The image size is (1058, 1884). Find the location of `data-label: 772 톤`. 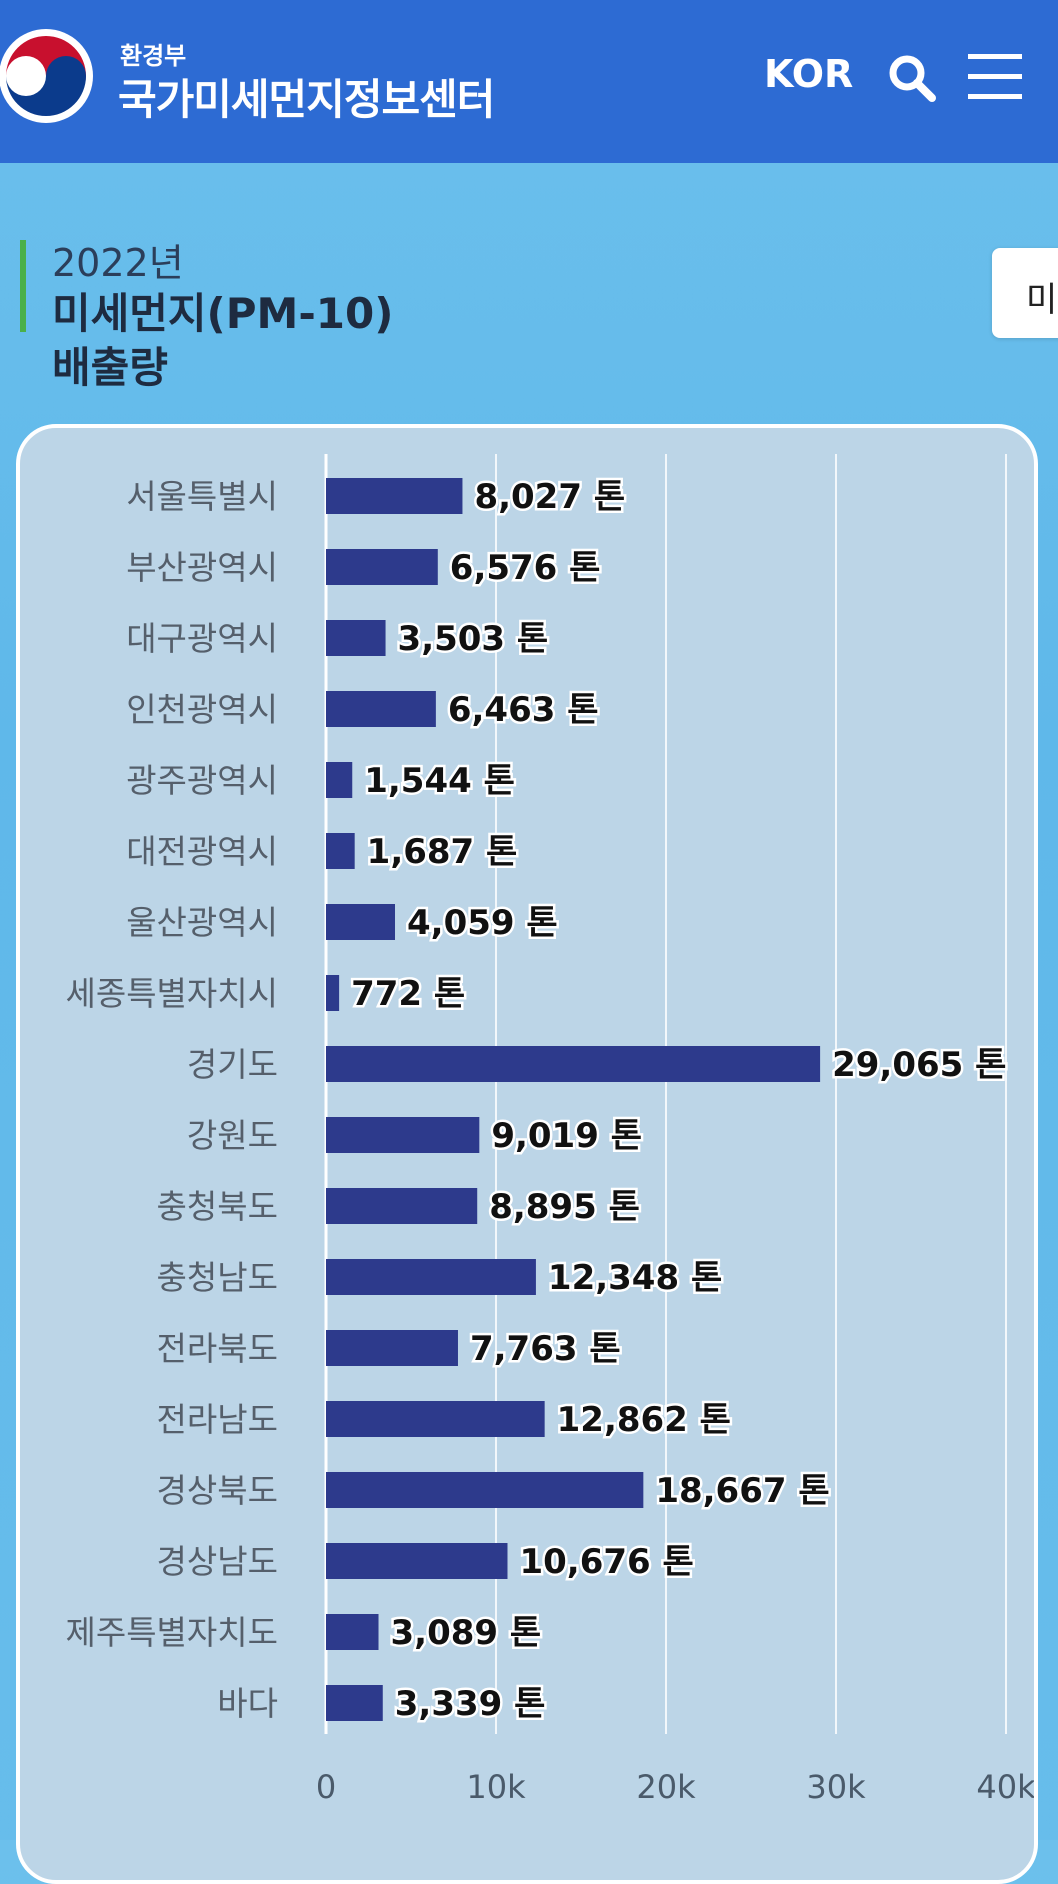

data-label: 772 톤 is located at coordinates (408, 994).